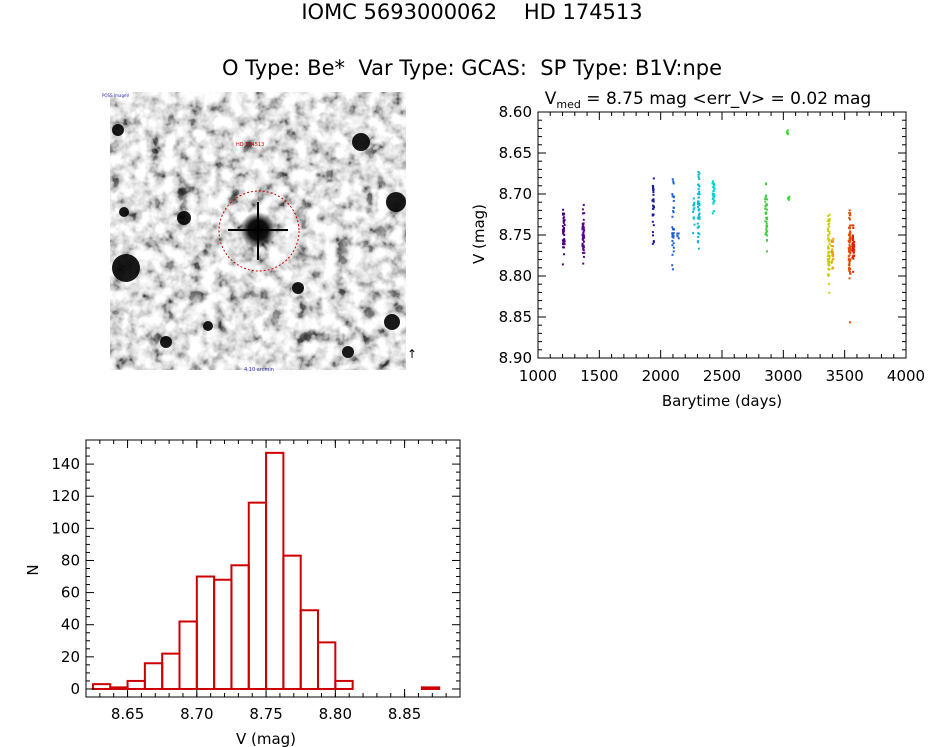 The height and width of the screenshot is (747, 944). Describe the element at coordinates (515, 235) in the screenshot. I see `lc-ytick-label-3: 8.75` at that location.